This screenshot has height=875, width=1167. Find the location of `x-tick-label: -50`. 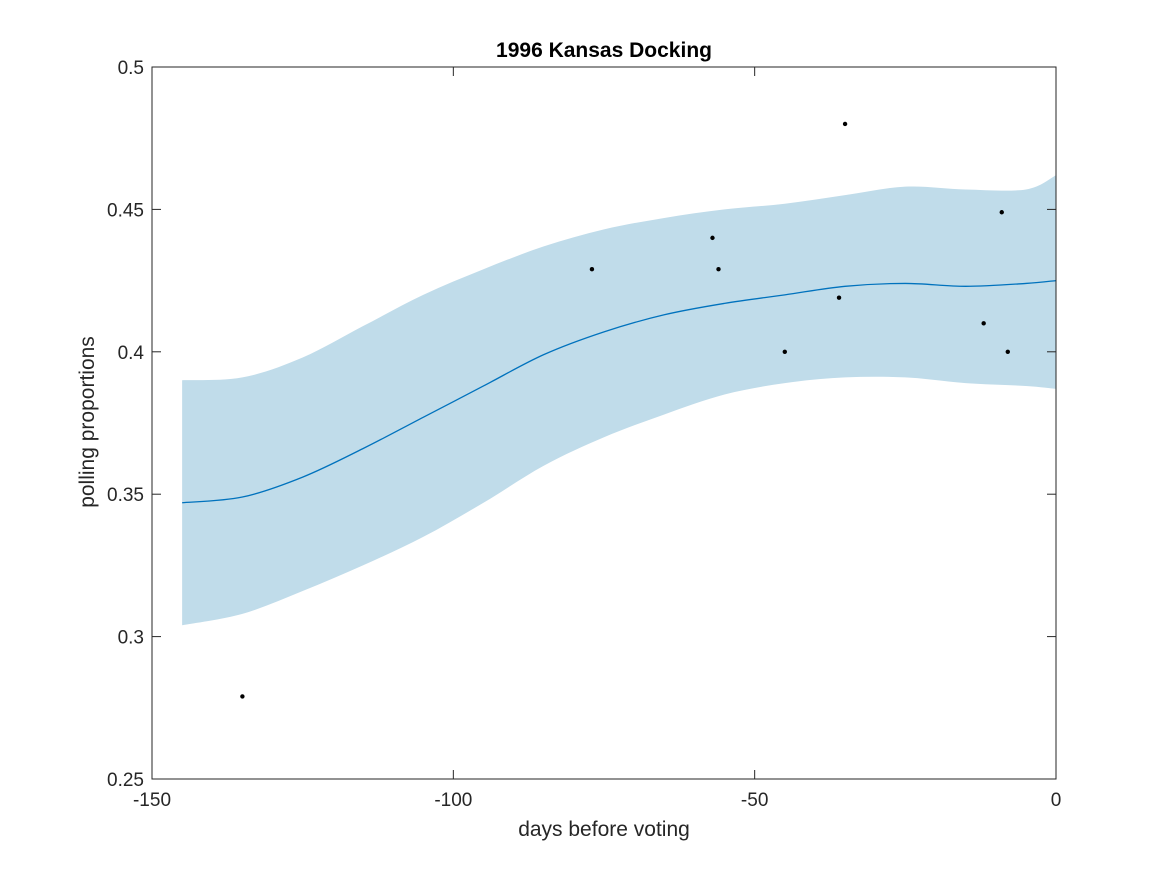

x-tick-label: -50 is located at coordinates (754, 800).